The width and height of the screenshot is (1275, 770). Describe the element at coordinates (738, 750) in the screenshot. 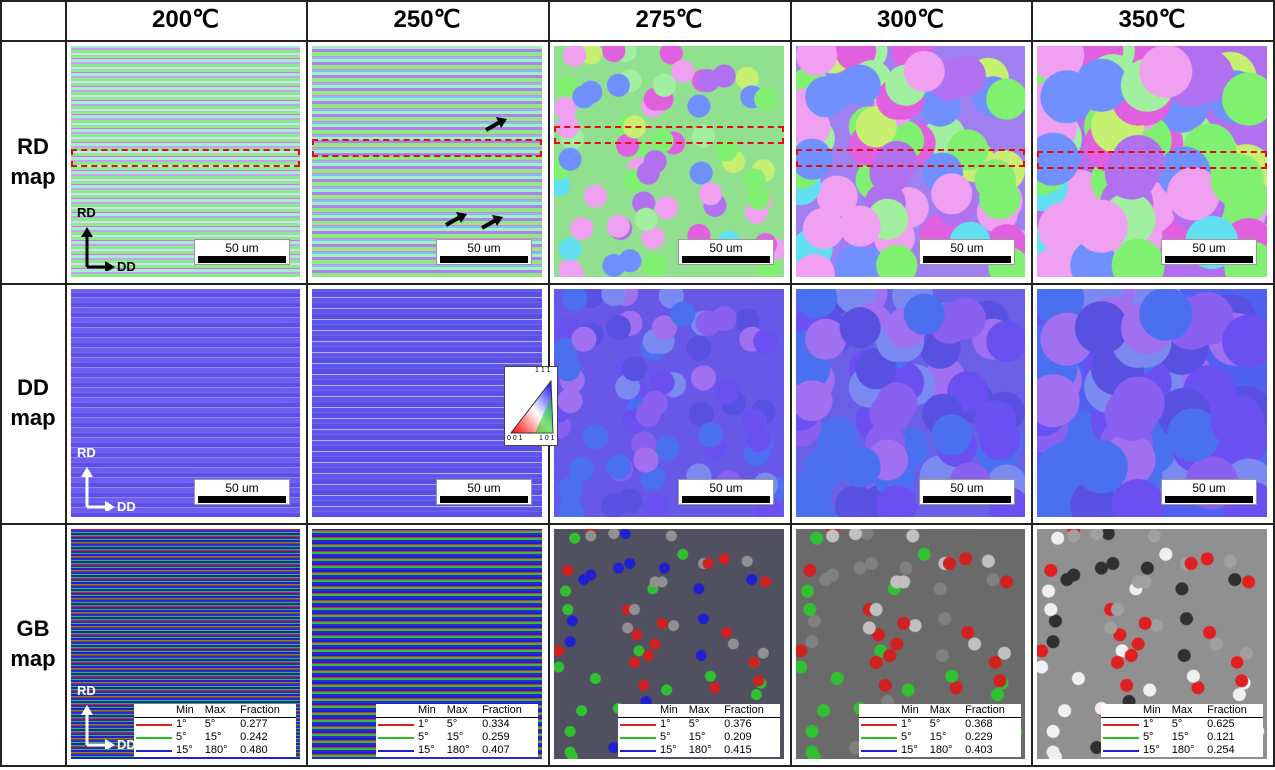

I see `legend-fraction: 0.415` at that location.